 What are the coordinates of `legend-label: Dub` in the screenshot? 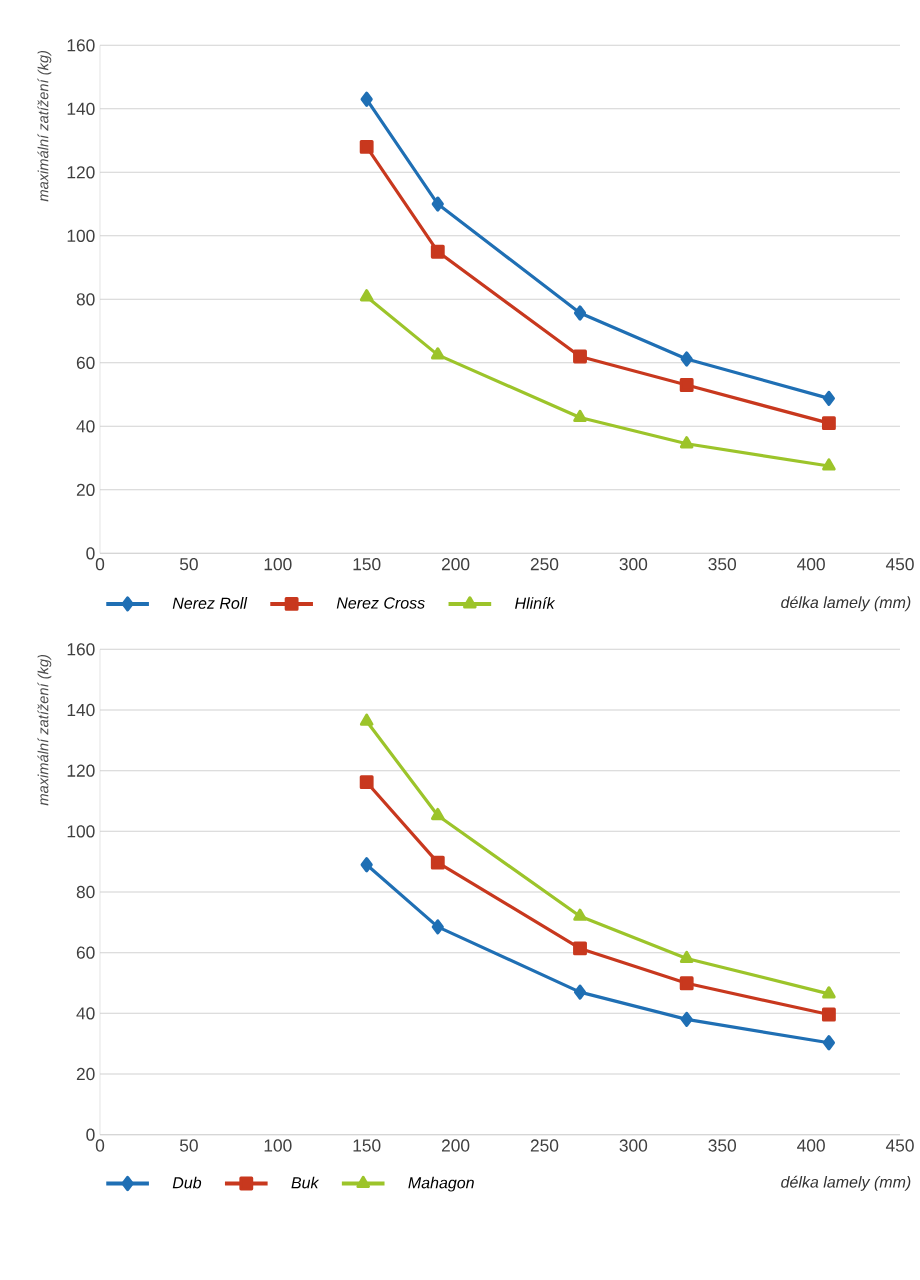 It's located at (187, 1182).